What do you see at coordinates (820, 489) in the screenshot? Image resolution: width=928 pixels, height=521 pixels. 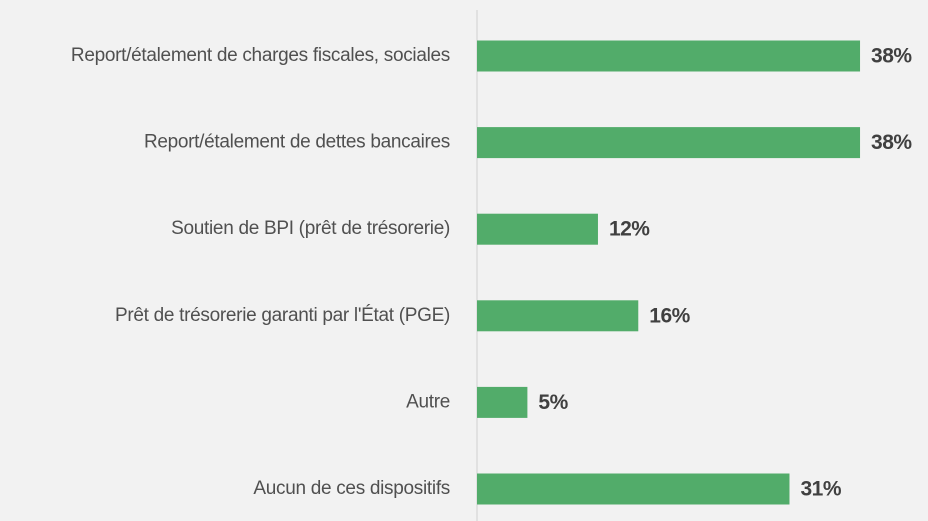 I see `value-label: 31%` at bounding box center [820, 489].